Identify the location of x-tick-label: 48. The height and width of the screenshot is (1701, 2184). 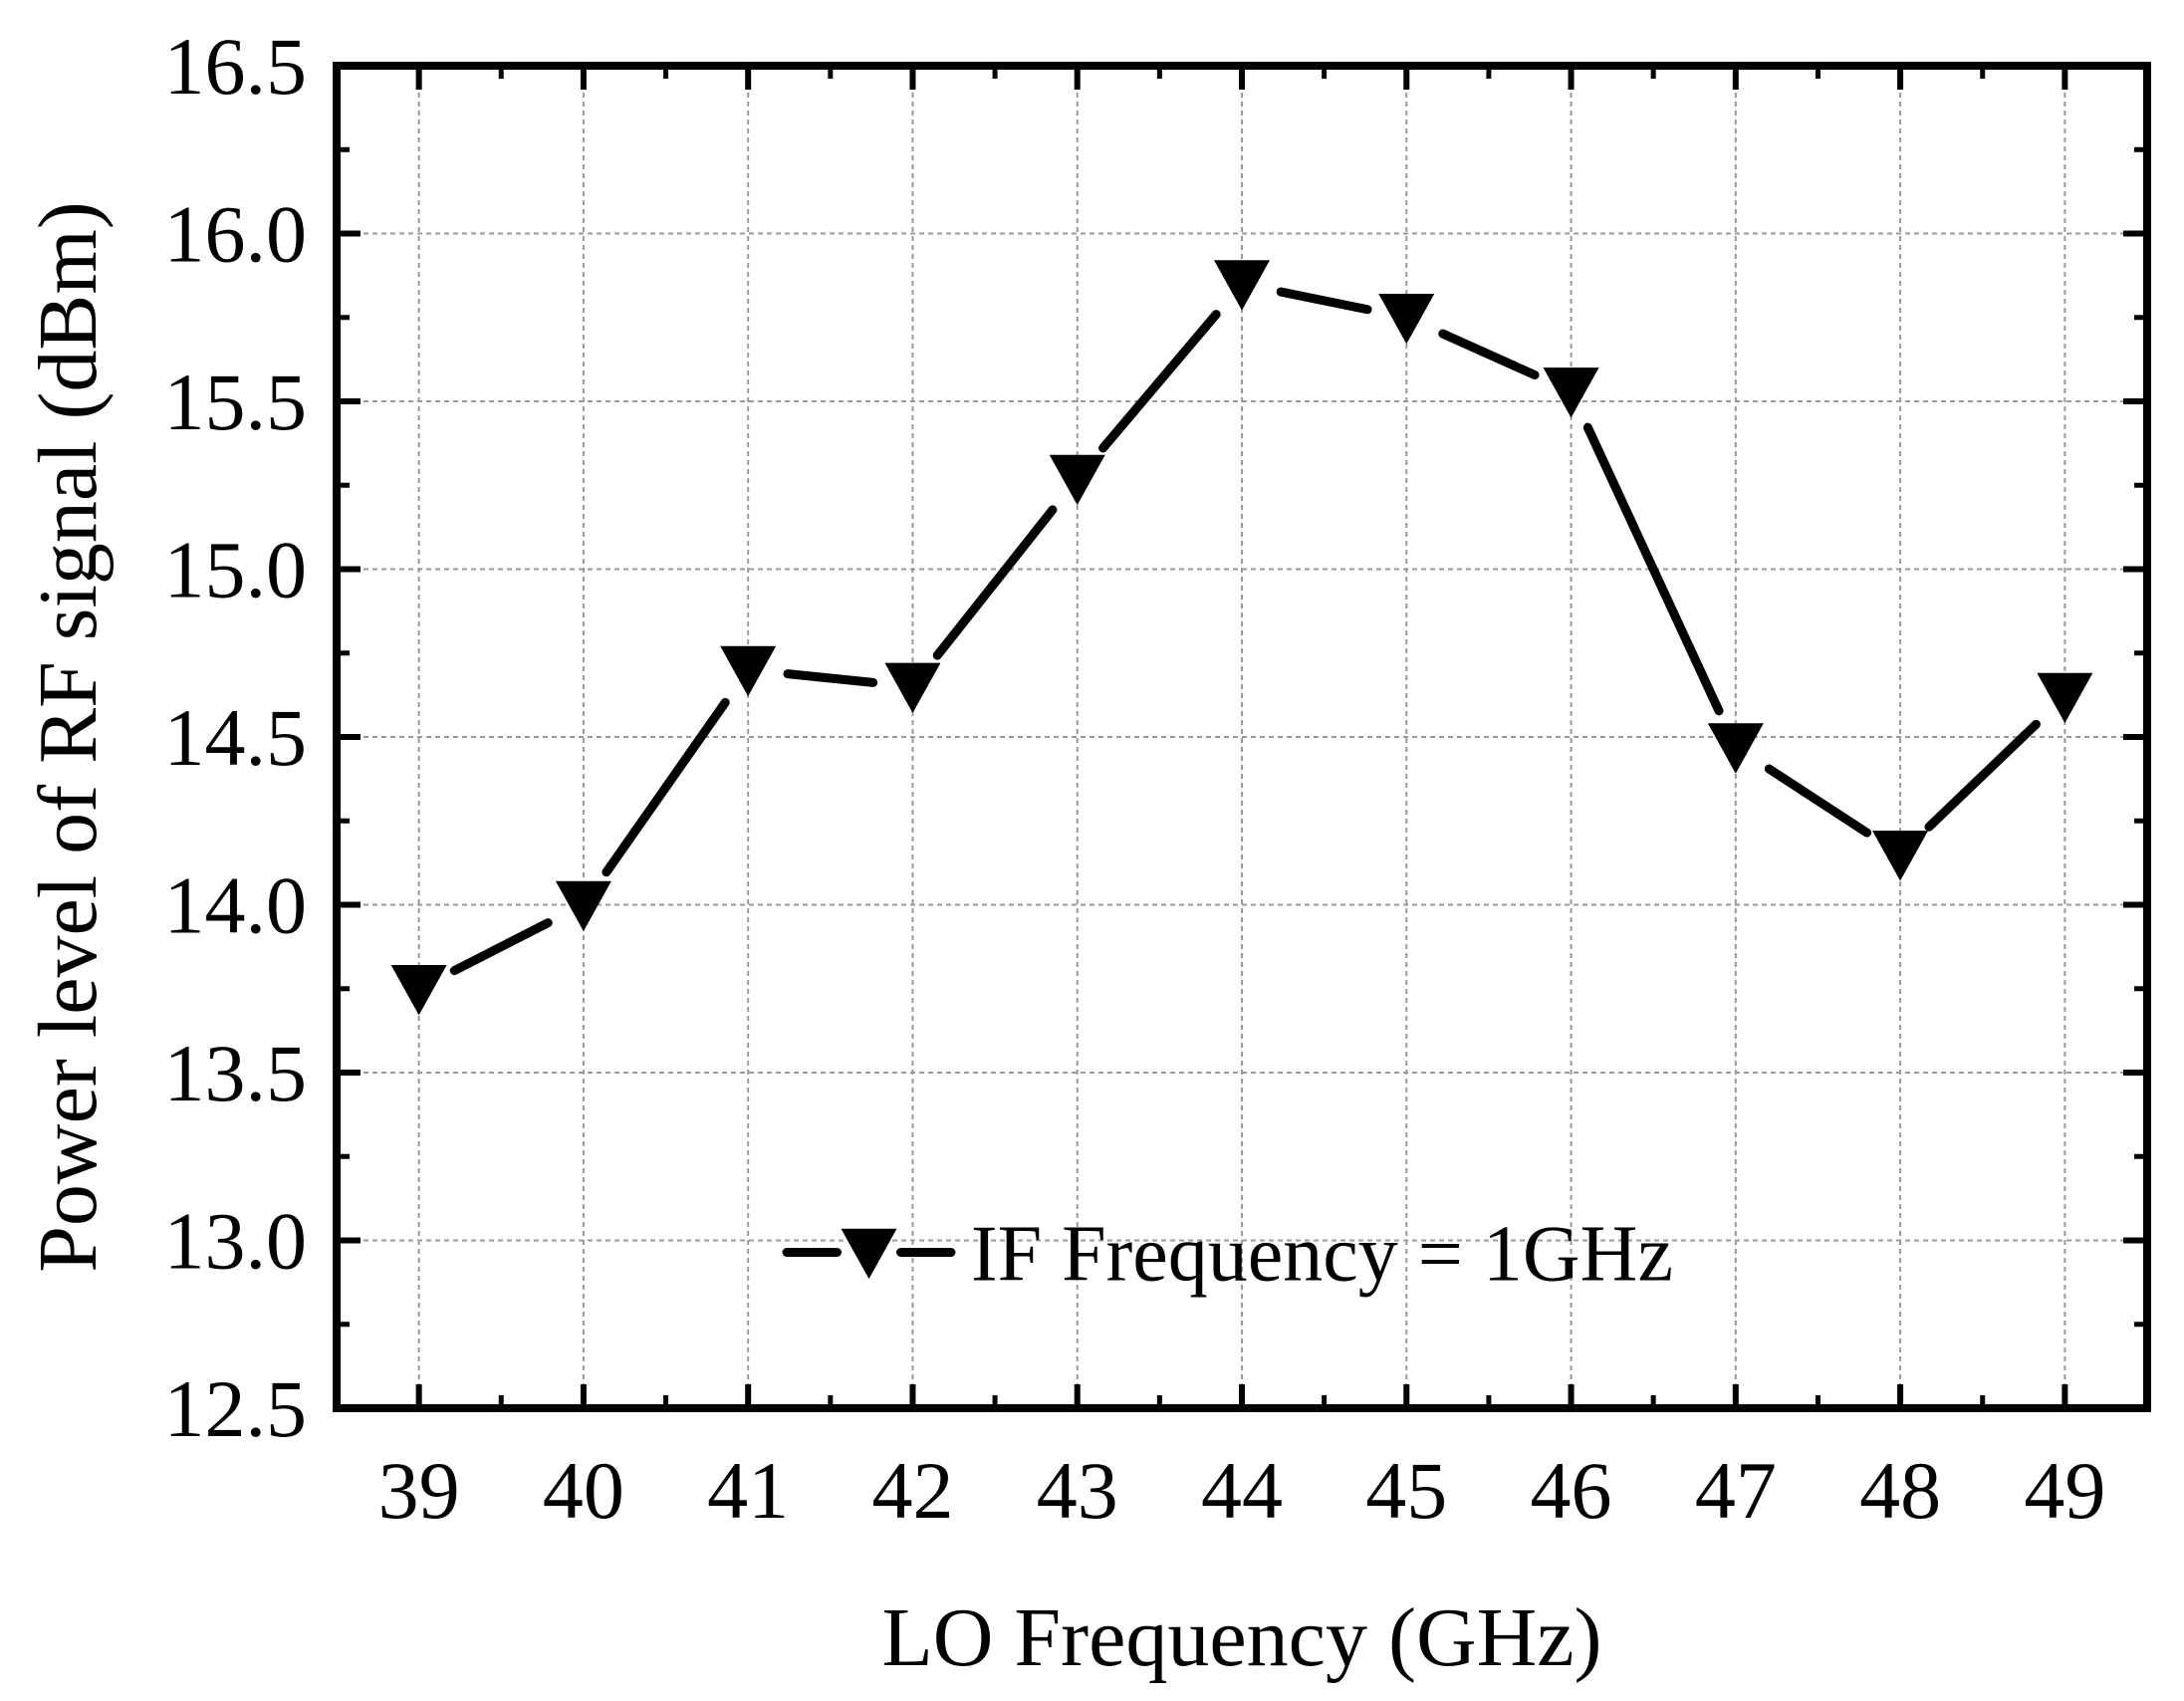
(1900, 1491).